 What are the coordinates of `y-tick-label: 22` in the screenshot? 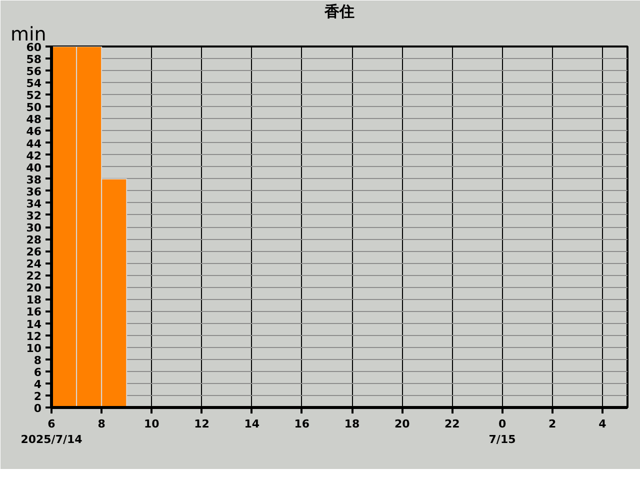 It's located at (34, 276).